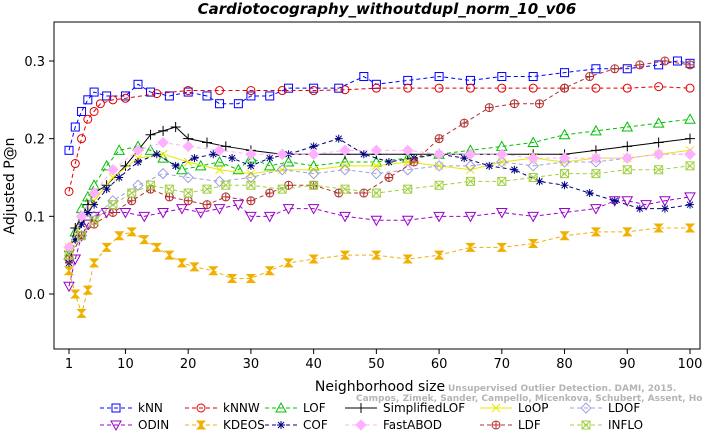 The image size is (702, 434). What do you see at coordinates (376, 364) in the screenshot?
I see `x-tick-label: 50` at bounding box center [376, 364].